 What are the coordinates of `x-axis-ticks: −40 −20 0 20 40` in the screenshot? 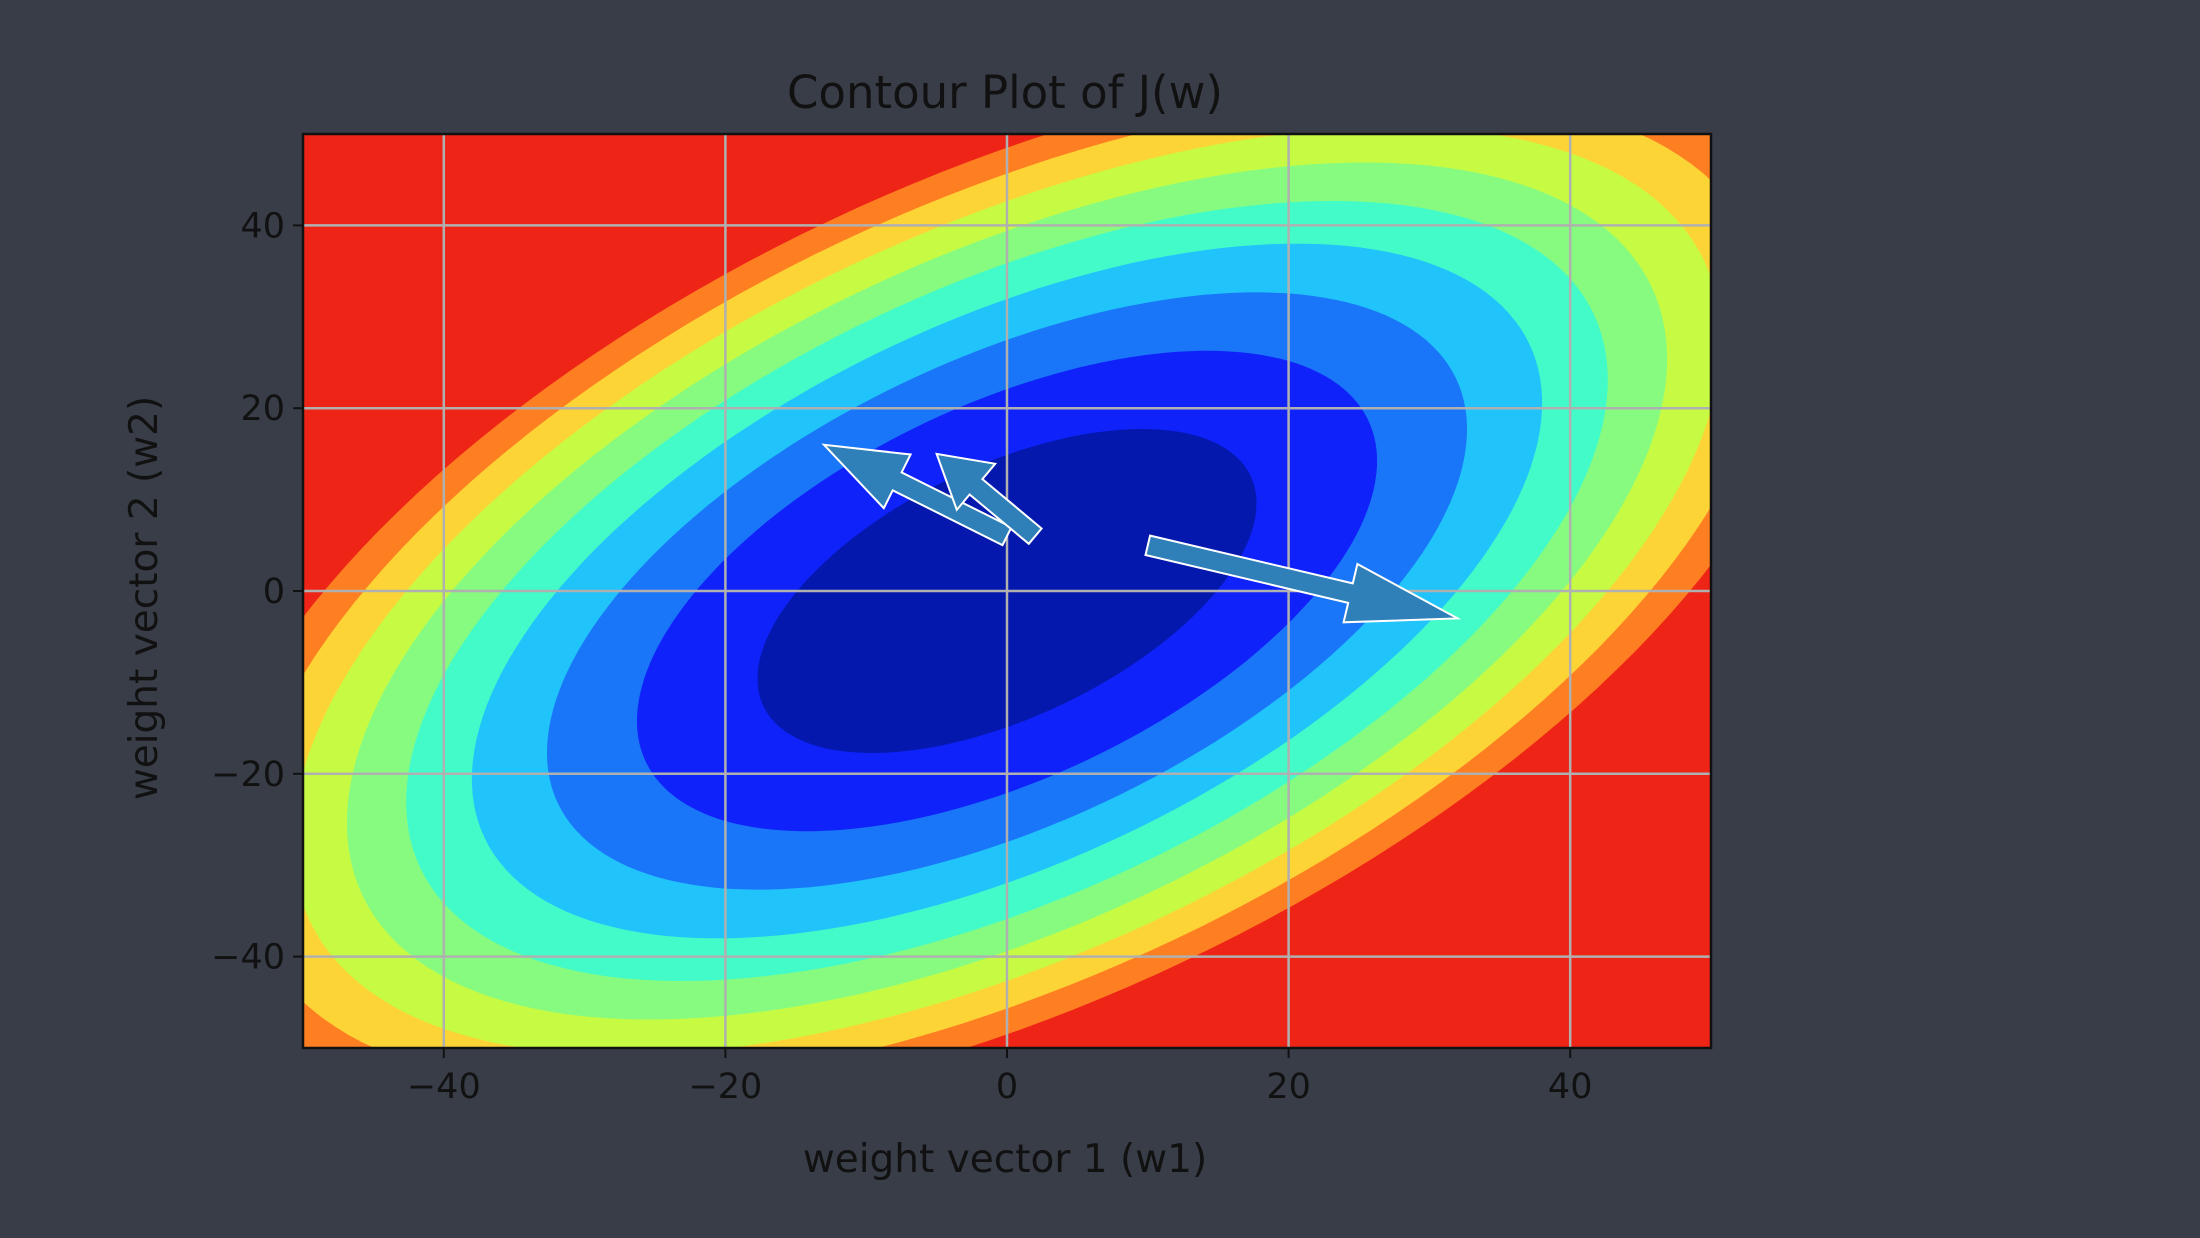 It's located at (1000, 1077).